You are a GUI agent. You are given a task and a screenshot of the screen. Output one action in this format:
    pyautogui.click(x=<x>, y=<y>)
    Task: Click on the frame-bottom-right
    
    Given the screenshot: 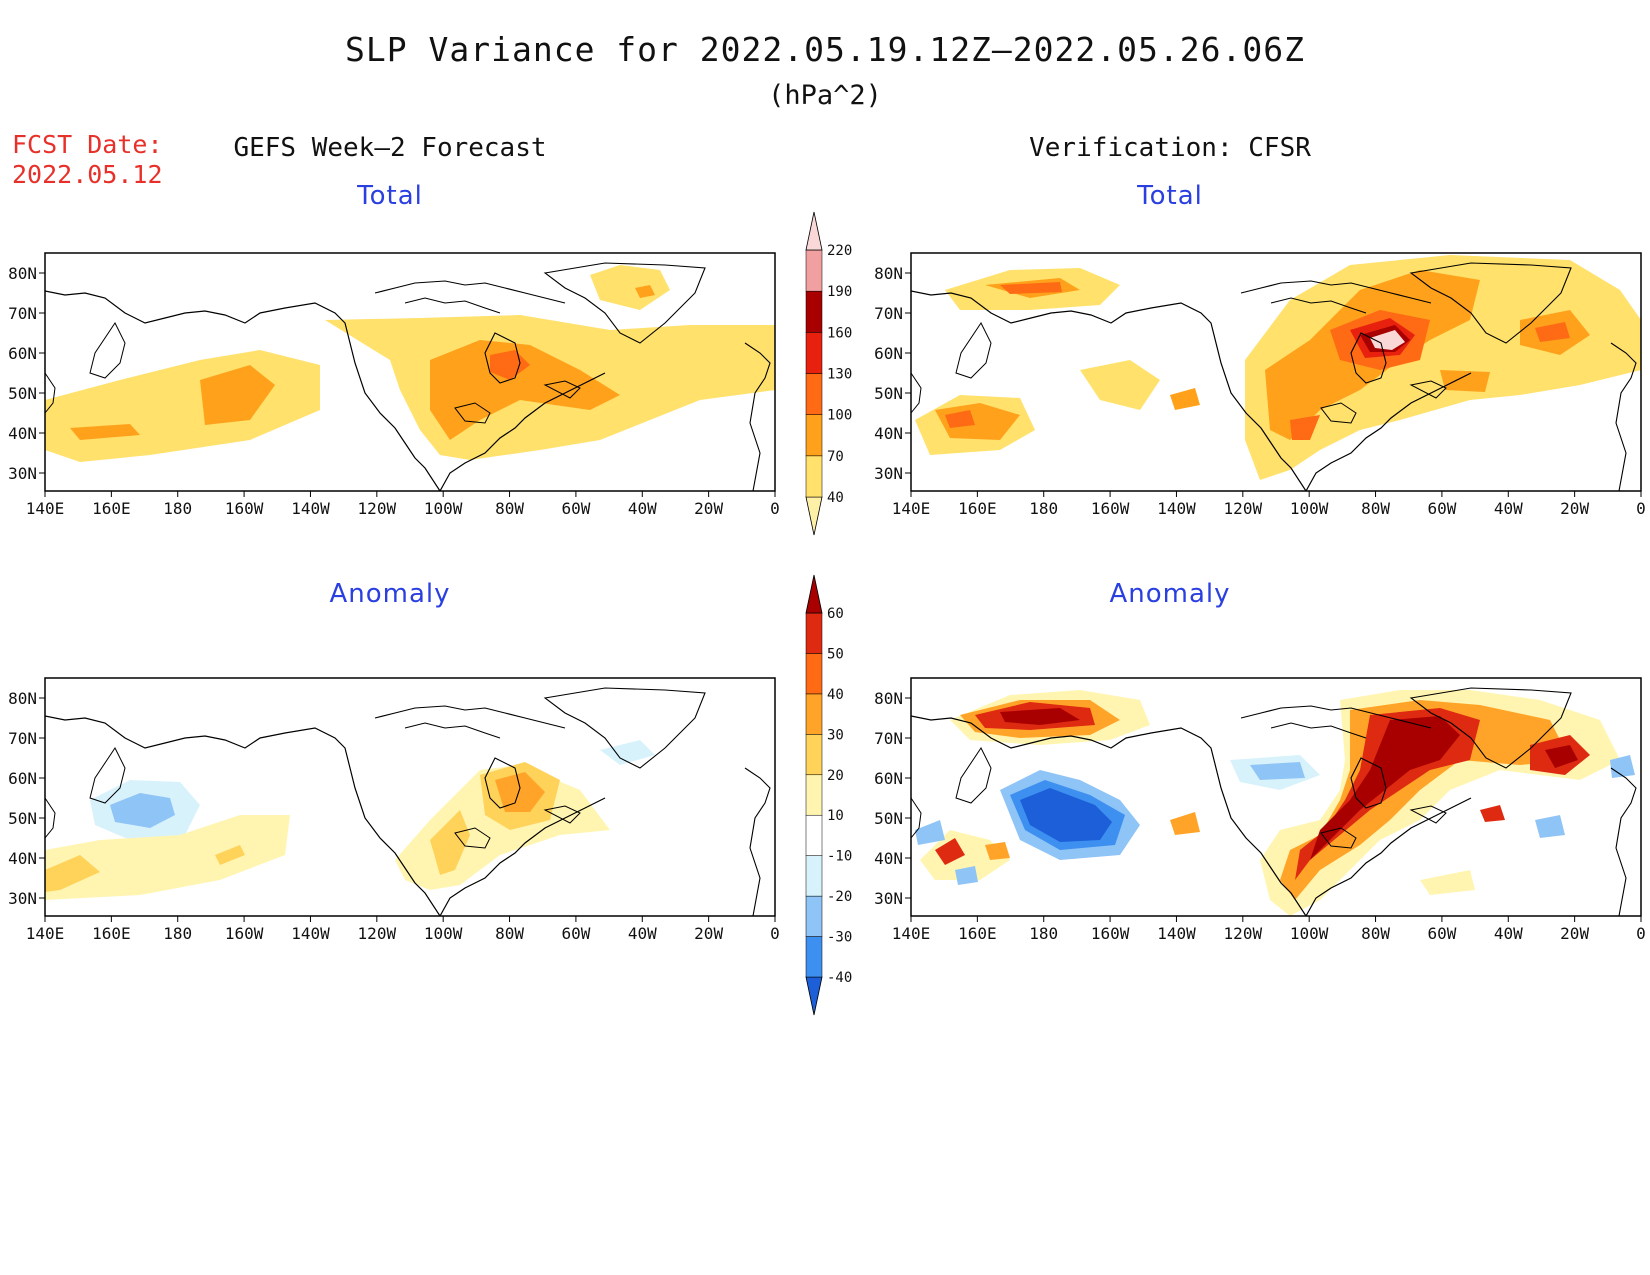 What is the action you would take?
    pyautogui.click(x=1276, y=797)
    